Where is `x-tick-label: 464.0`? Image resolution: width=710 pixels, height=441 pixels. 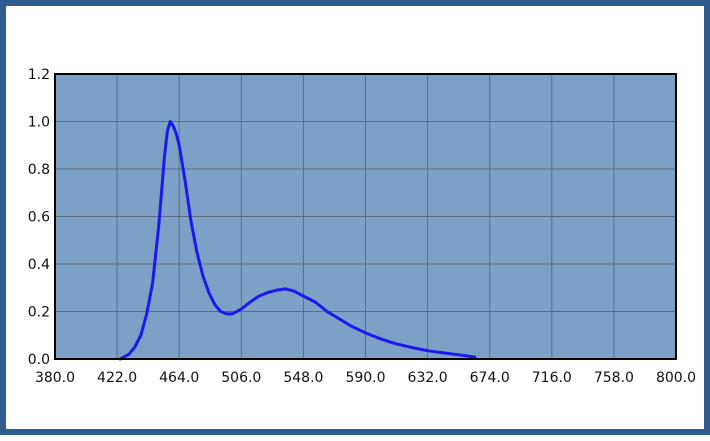
x-tick-label: 464.0 is located at coordinates (179, 378).